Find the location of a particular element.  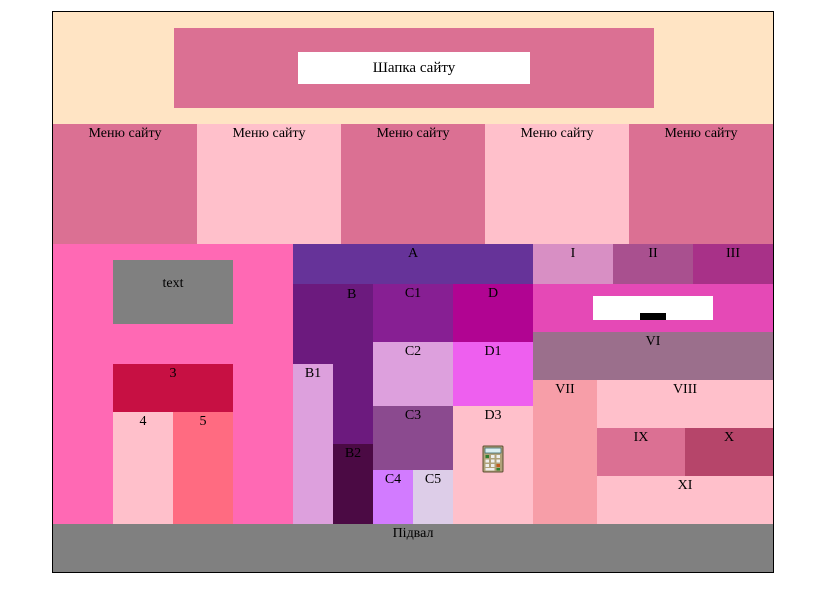

block-vi: VI is located at coordinates (653, 356).